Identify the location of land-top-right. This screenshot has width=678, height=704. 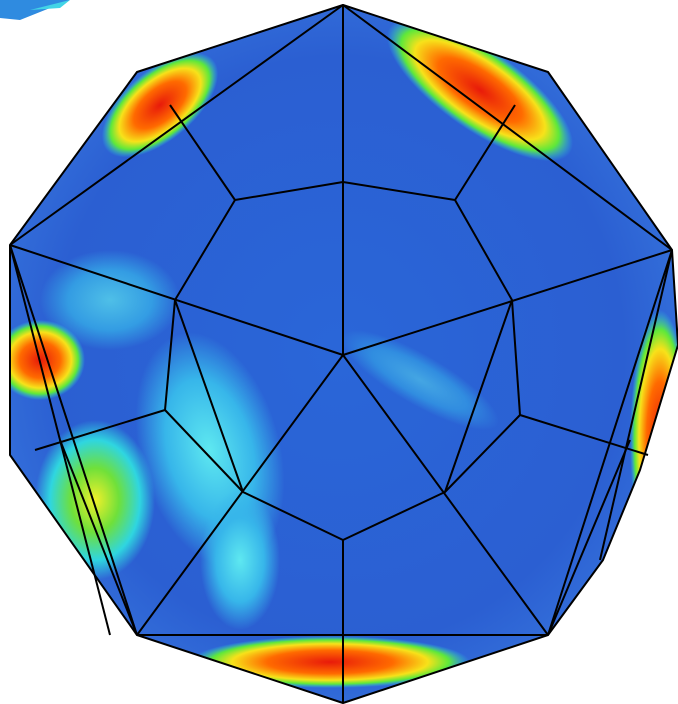
(480, 90).